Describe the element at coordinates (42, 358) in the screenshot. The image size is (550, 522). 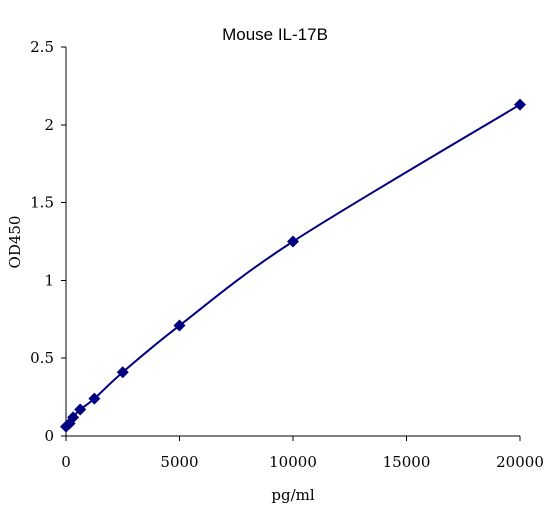
I see `y-tick-label: 0.5` at that location.